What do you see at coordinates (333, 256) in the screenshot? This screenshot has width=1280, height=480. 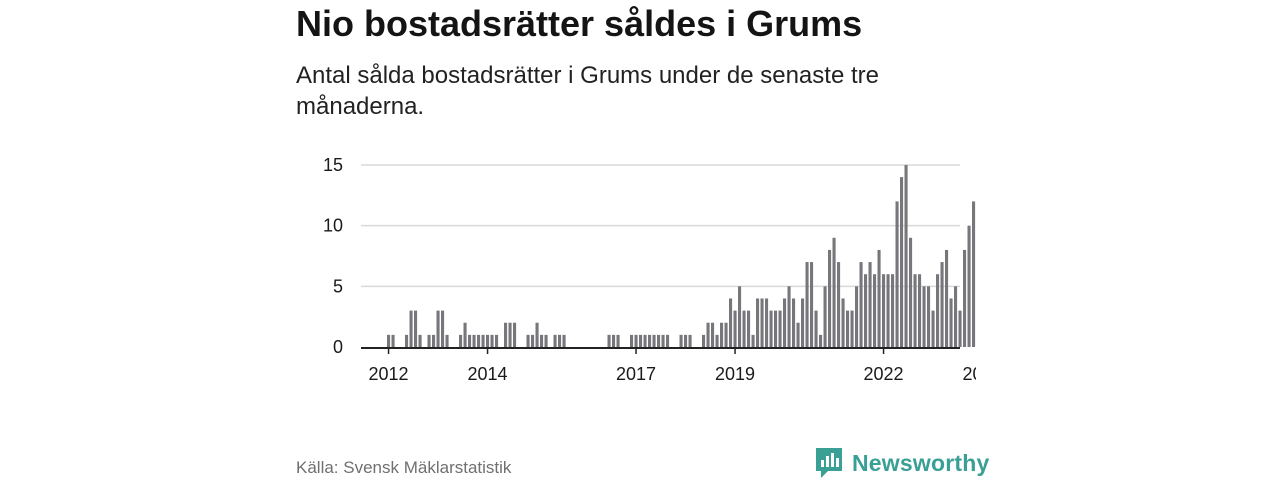 I see `y-axis-ticks: 0 5 10 15` at bounding box center [333, 256].